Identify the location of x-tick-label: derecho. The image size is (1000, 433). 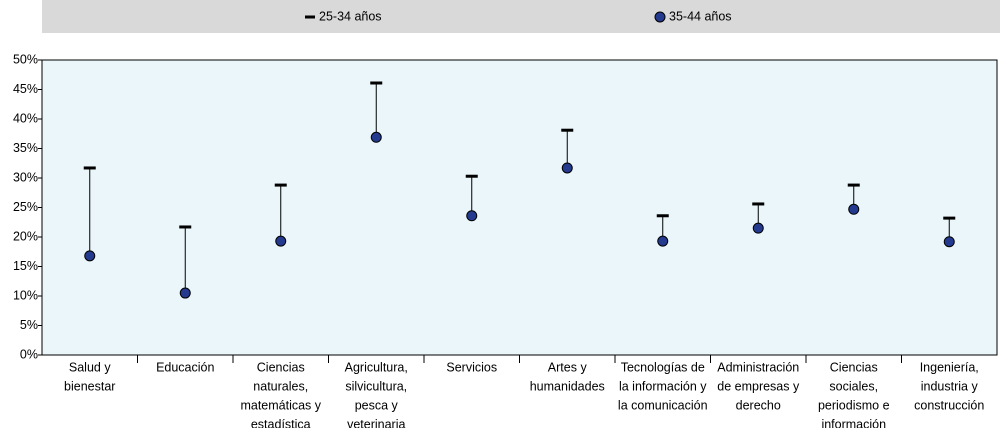
(758, 405).